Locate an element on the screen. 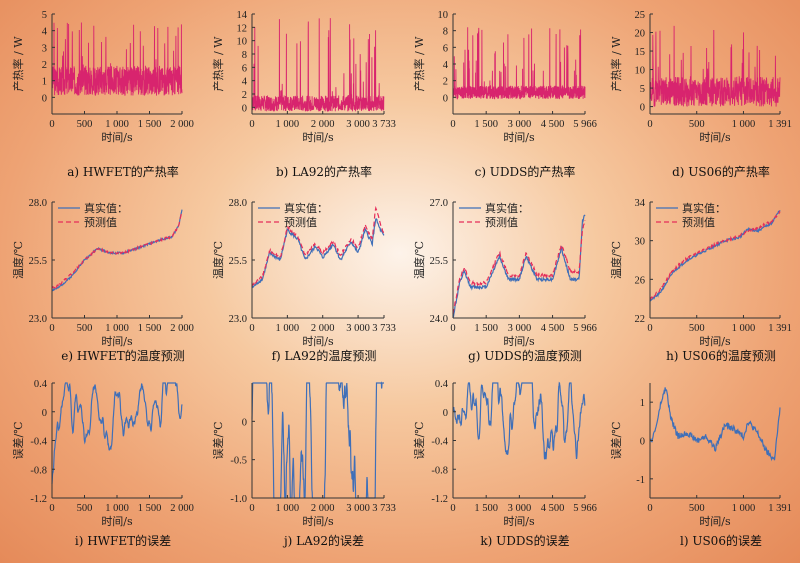 The image size is (800, 563). y-tick-label: 27.0 is located at coordinates (439, 203).